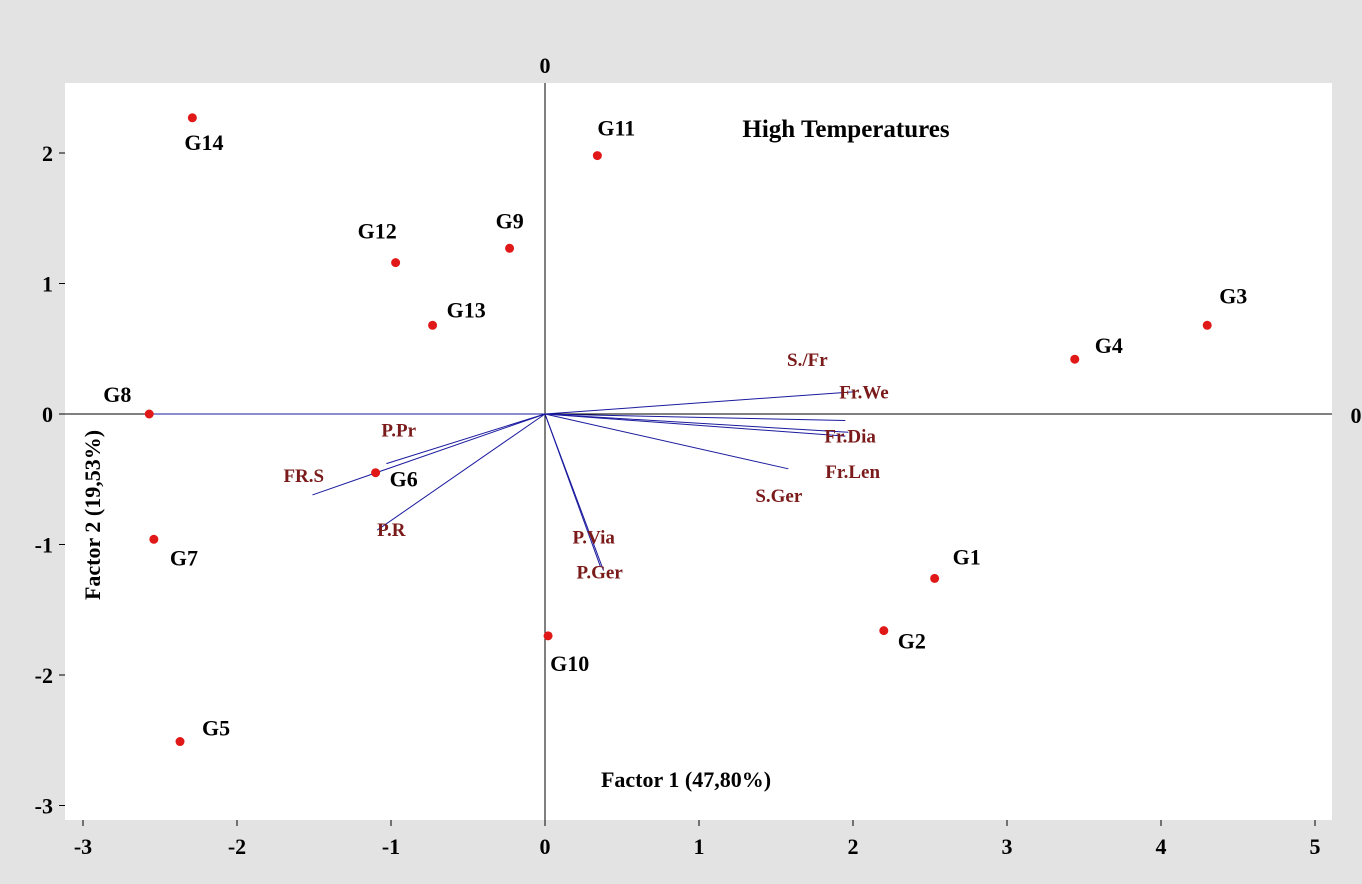  What do you see at coordinates (593, 538) in the screenshot?
I see `variable-label: P.Via` at bounding box center [593, 538].